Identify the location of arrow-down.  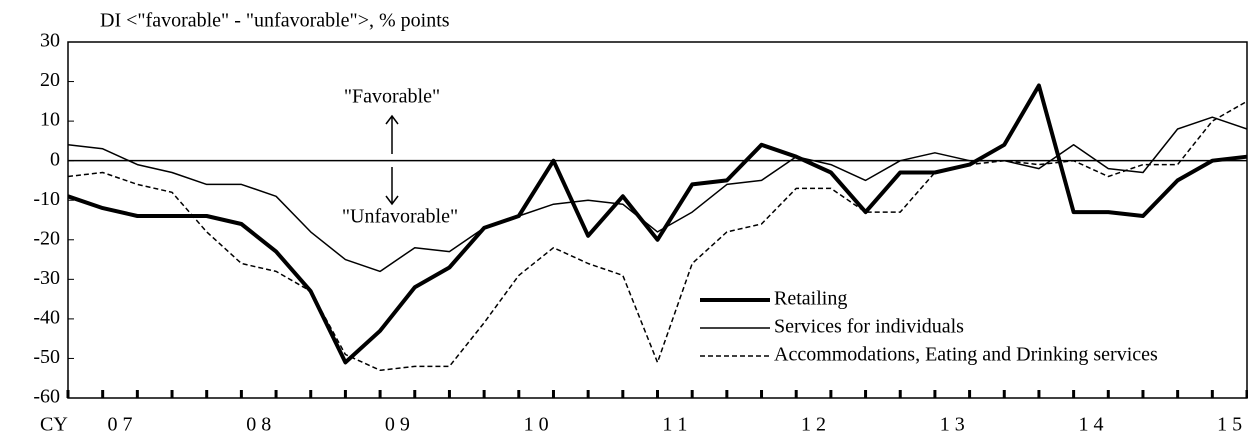
(392, 186).